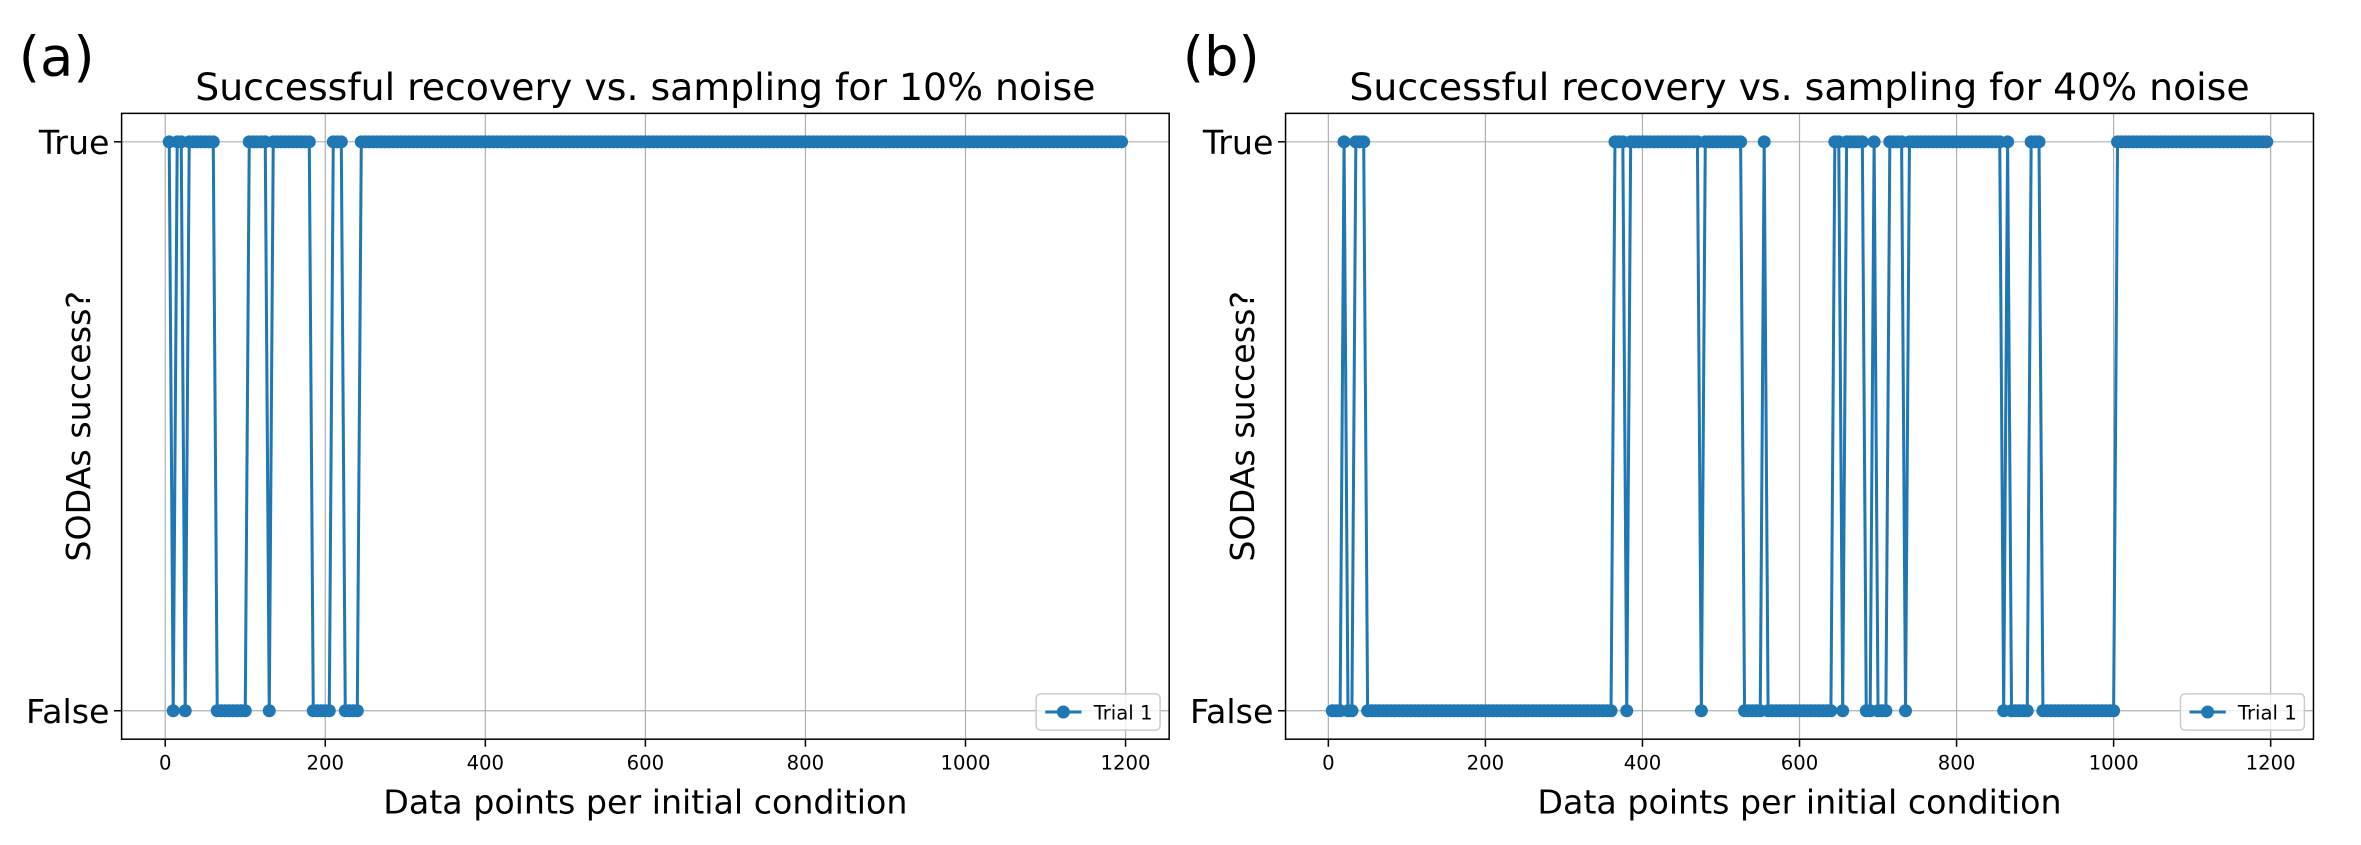  What do you see at coordinates (57, 57) in the screenshot?
I see `panel-label: (a)` at bounding box center [57, 57].